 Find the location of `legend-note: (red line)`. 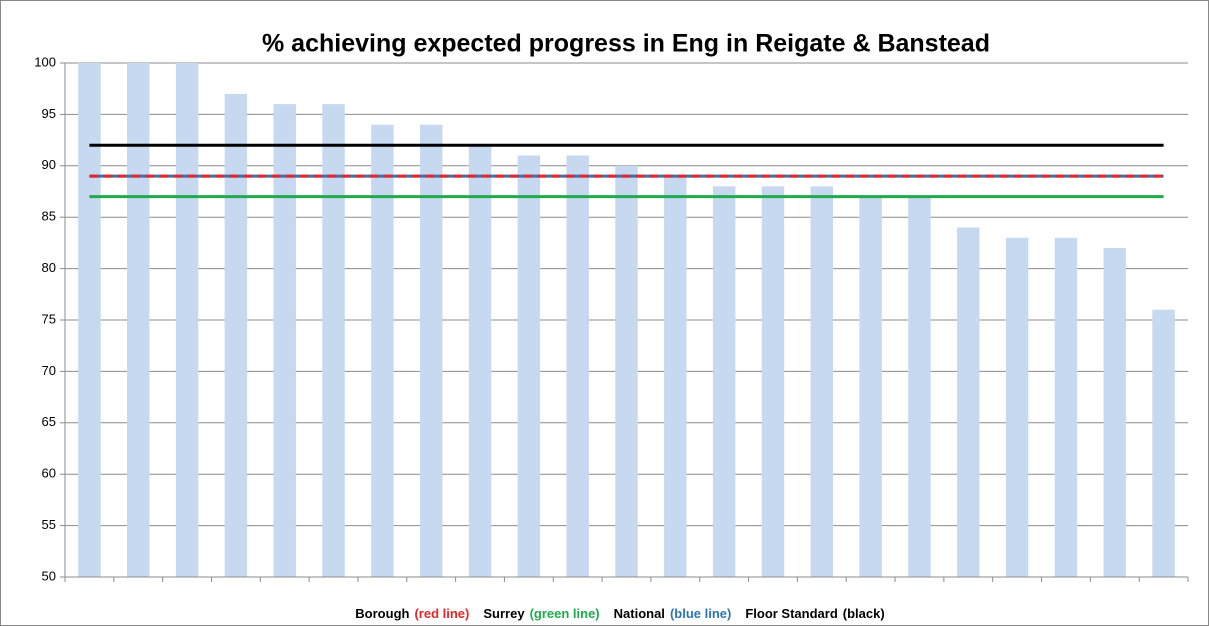

legend-note: (red line) is located at coordinates (441, 613).